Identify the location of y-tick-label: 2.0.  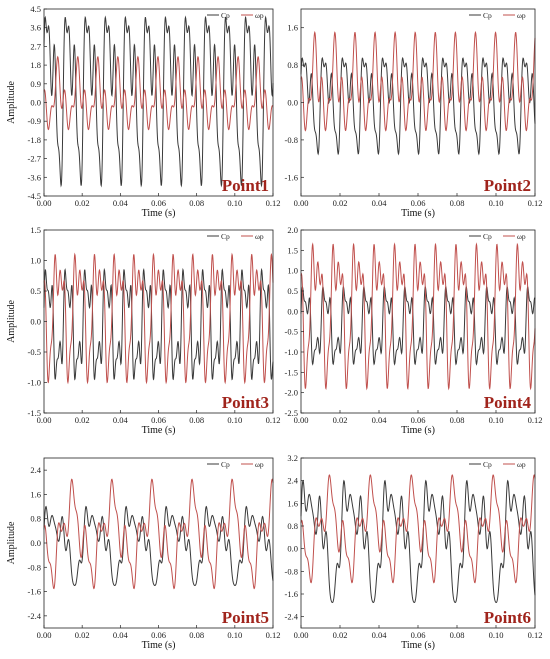
(292, 230).